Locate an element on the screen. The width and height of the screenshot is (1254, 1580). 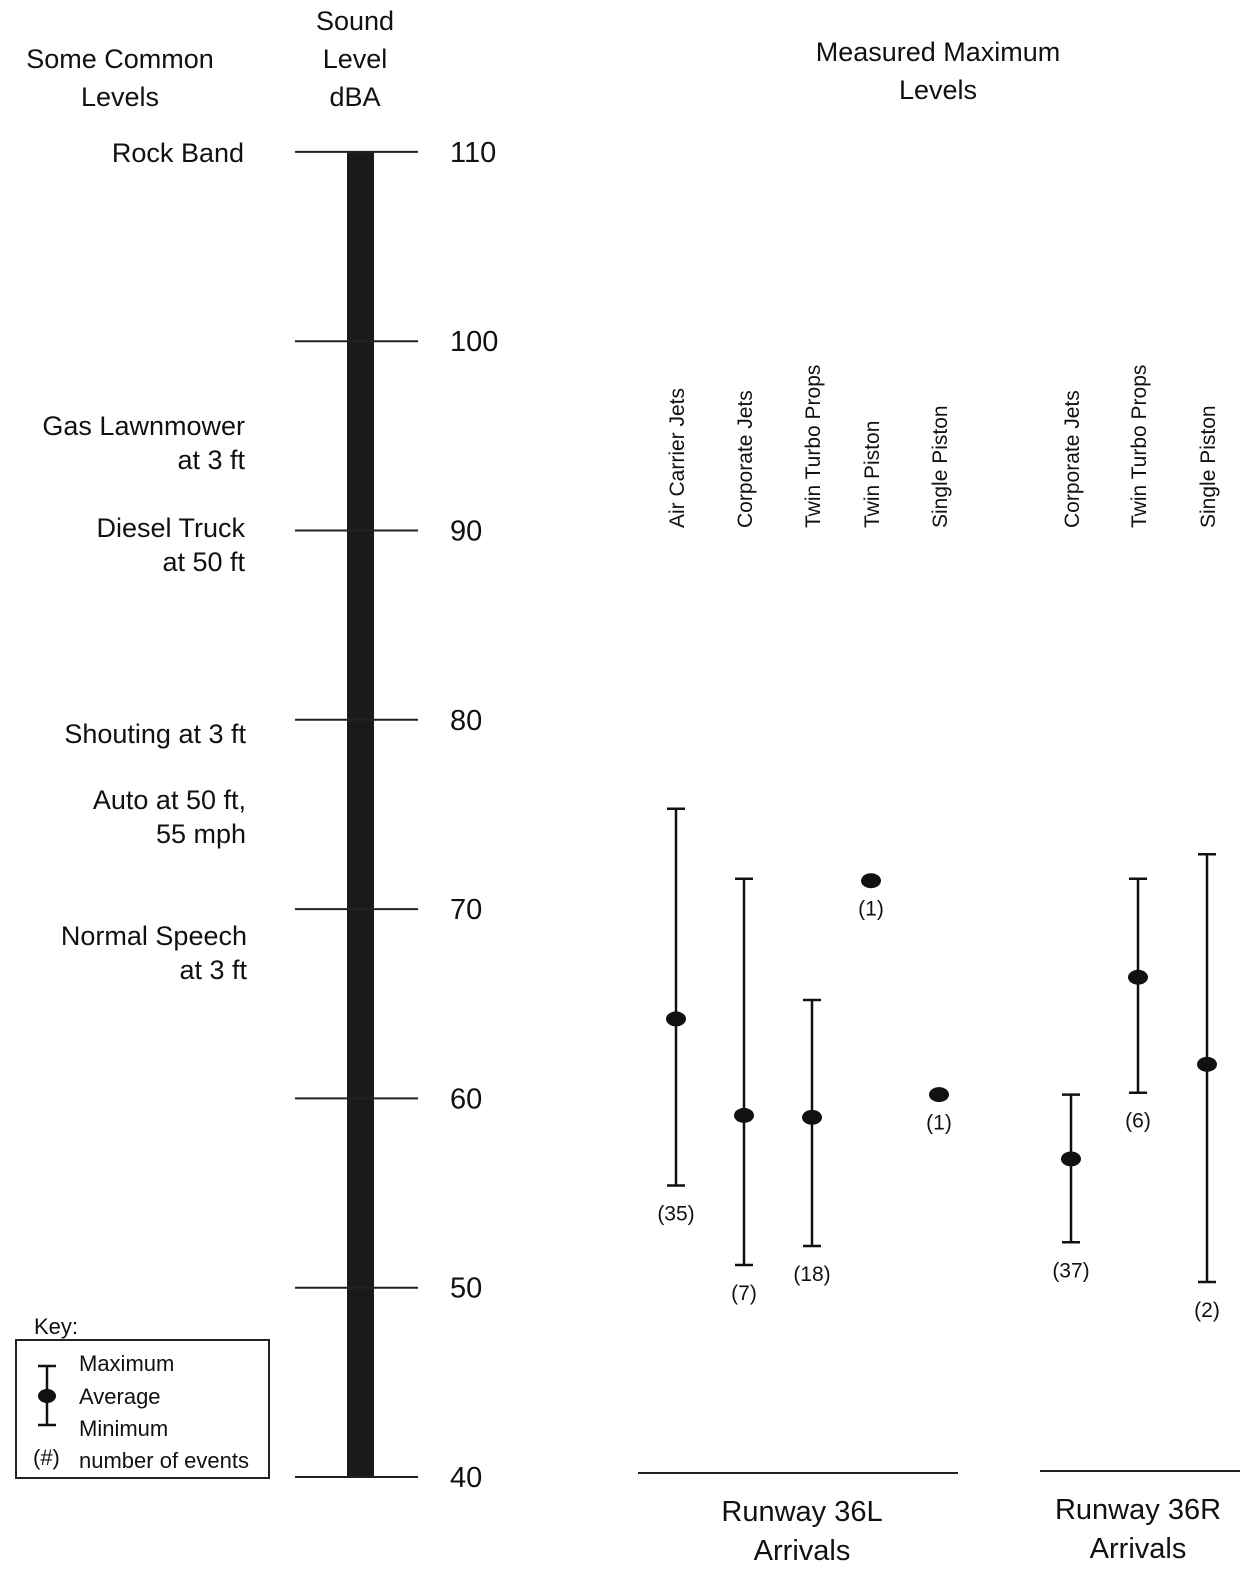
sound-level-header: Sound Level dBA is located at coordinates (355, 59).